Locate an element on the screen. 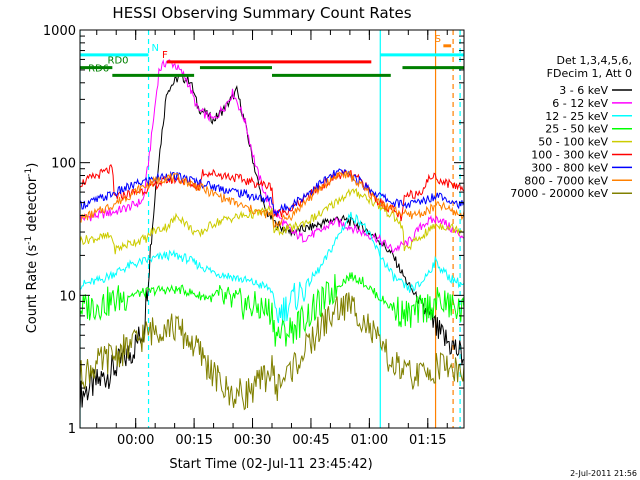 Image resolution: width=640 pixels, height=480 pixels. y-axis-label: Count Rate (s-1 detector-1) is located at coordinates (32, 248).